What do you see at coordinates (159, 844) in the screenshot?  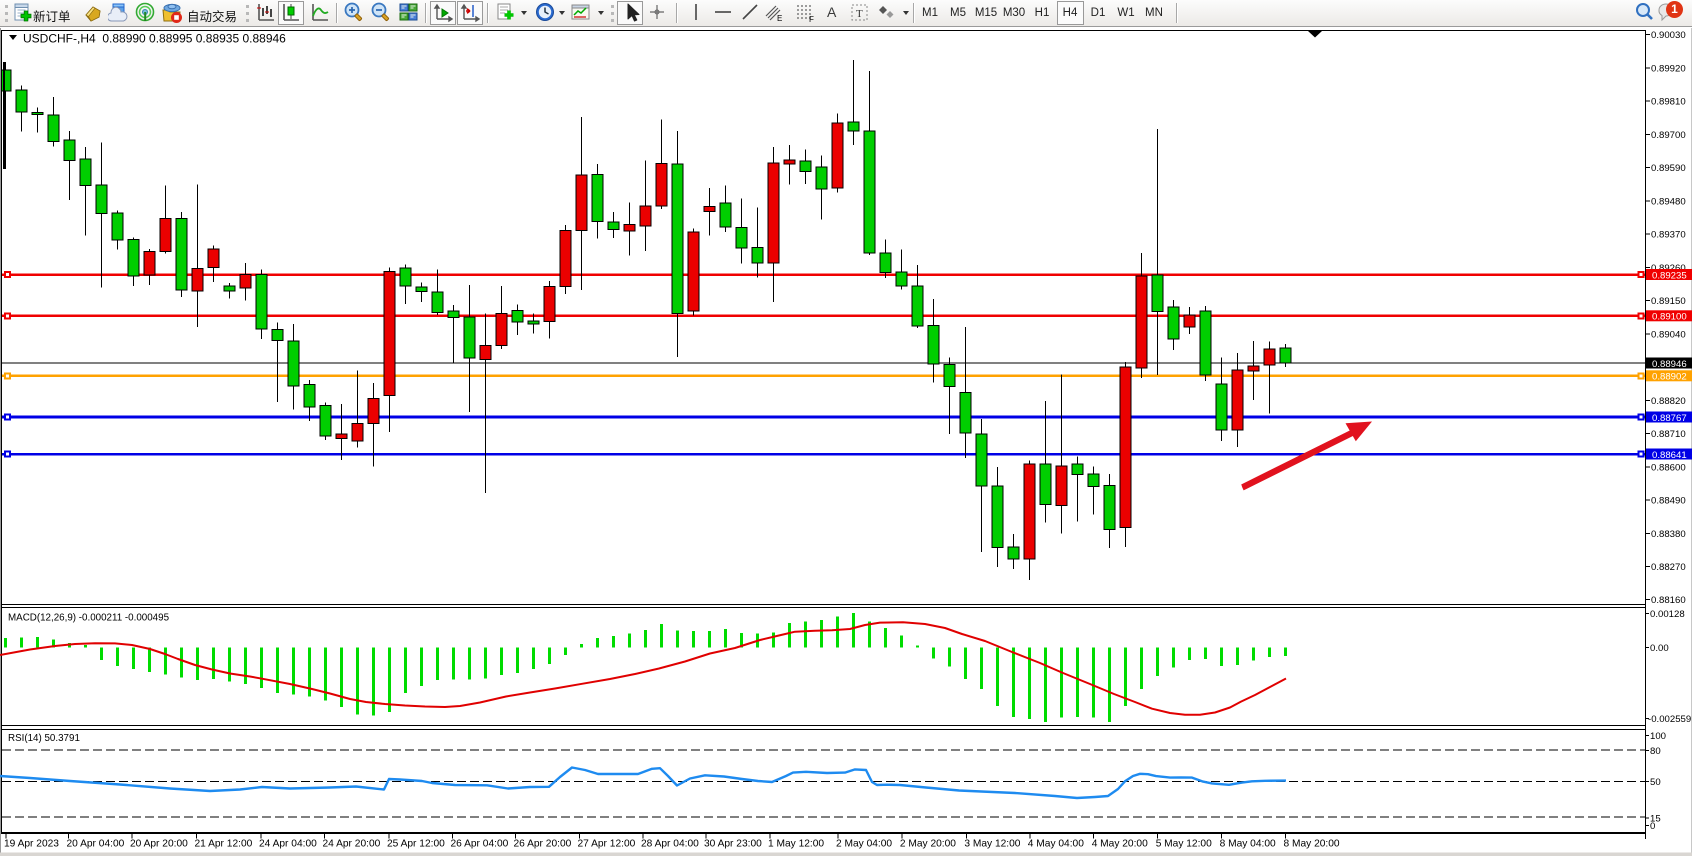 I see `svg-text: 20 Apr 20:00` at bounding box center [159, 844].